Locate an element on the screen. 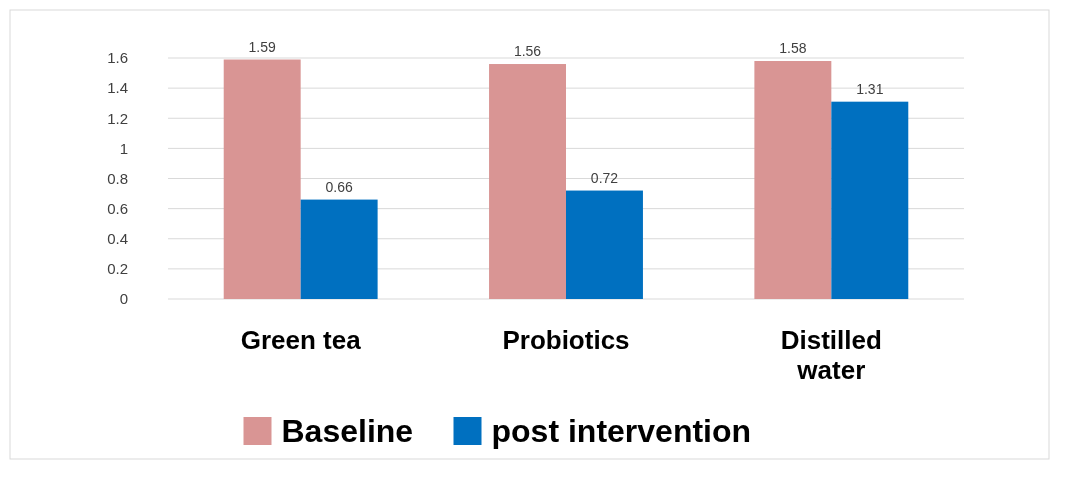 The height and width of the screenshot is (477, 1067). y-tick-label: 0 is located at coordinates (123, 299).